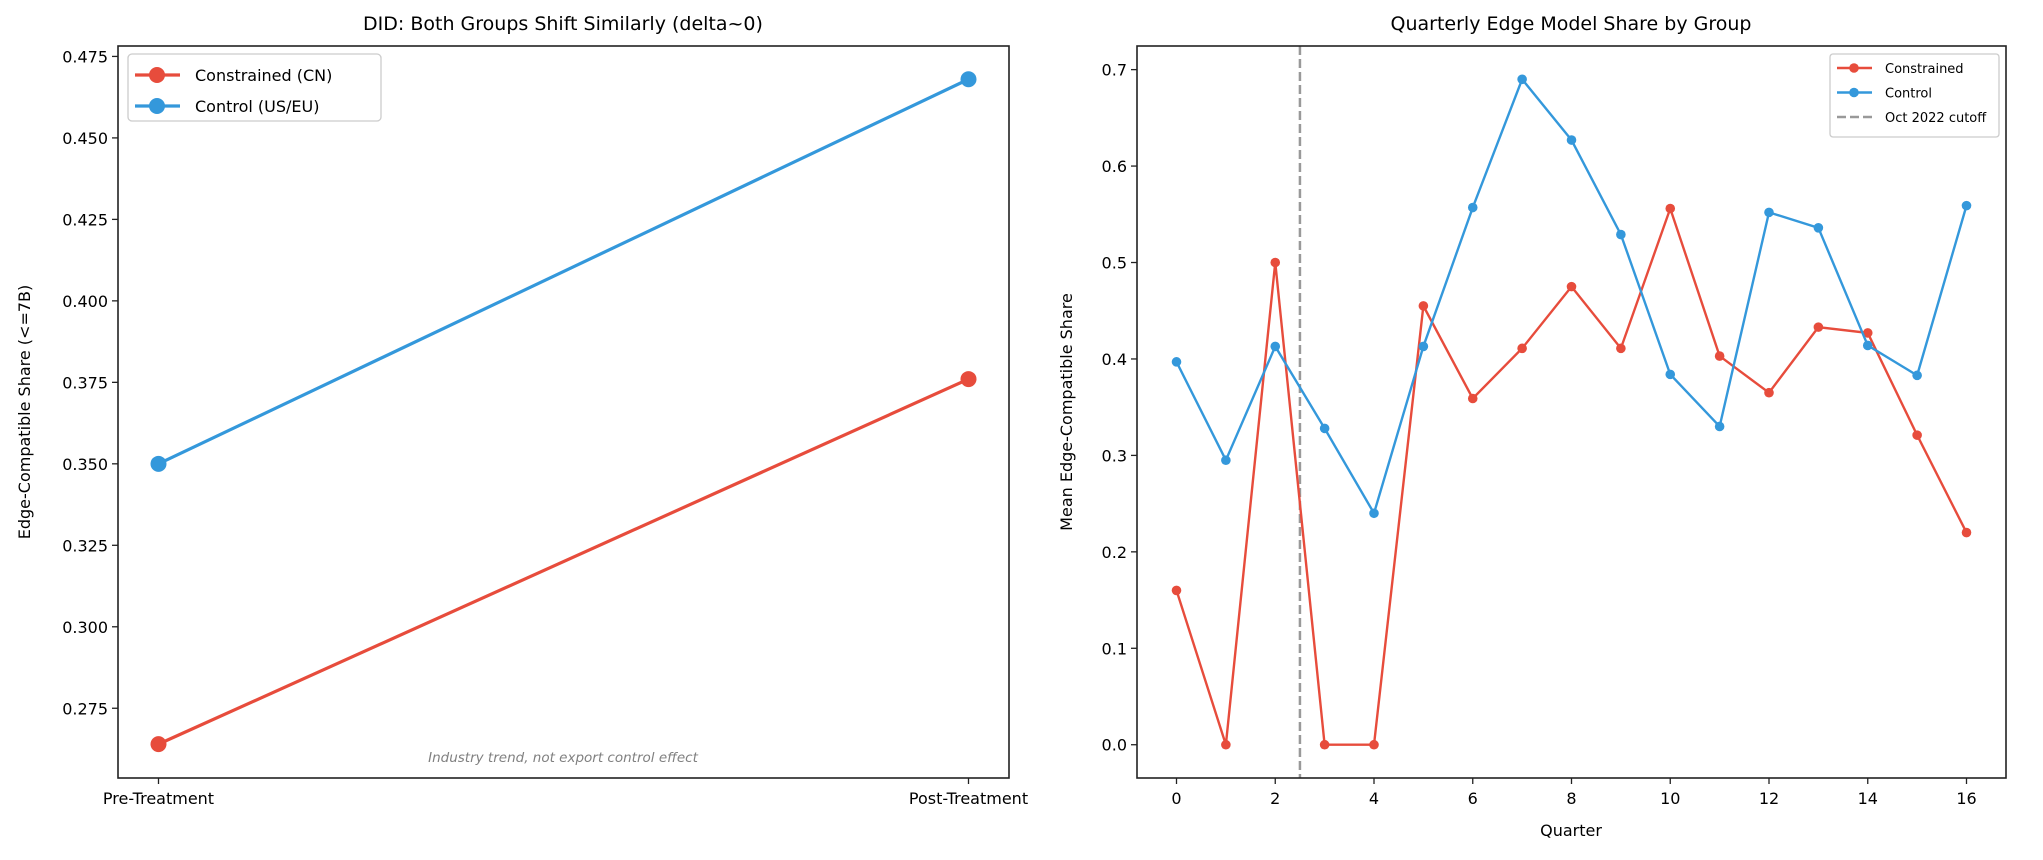  I want to click on y-tick-label: 0.350, so click(85, 464).